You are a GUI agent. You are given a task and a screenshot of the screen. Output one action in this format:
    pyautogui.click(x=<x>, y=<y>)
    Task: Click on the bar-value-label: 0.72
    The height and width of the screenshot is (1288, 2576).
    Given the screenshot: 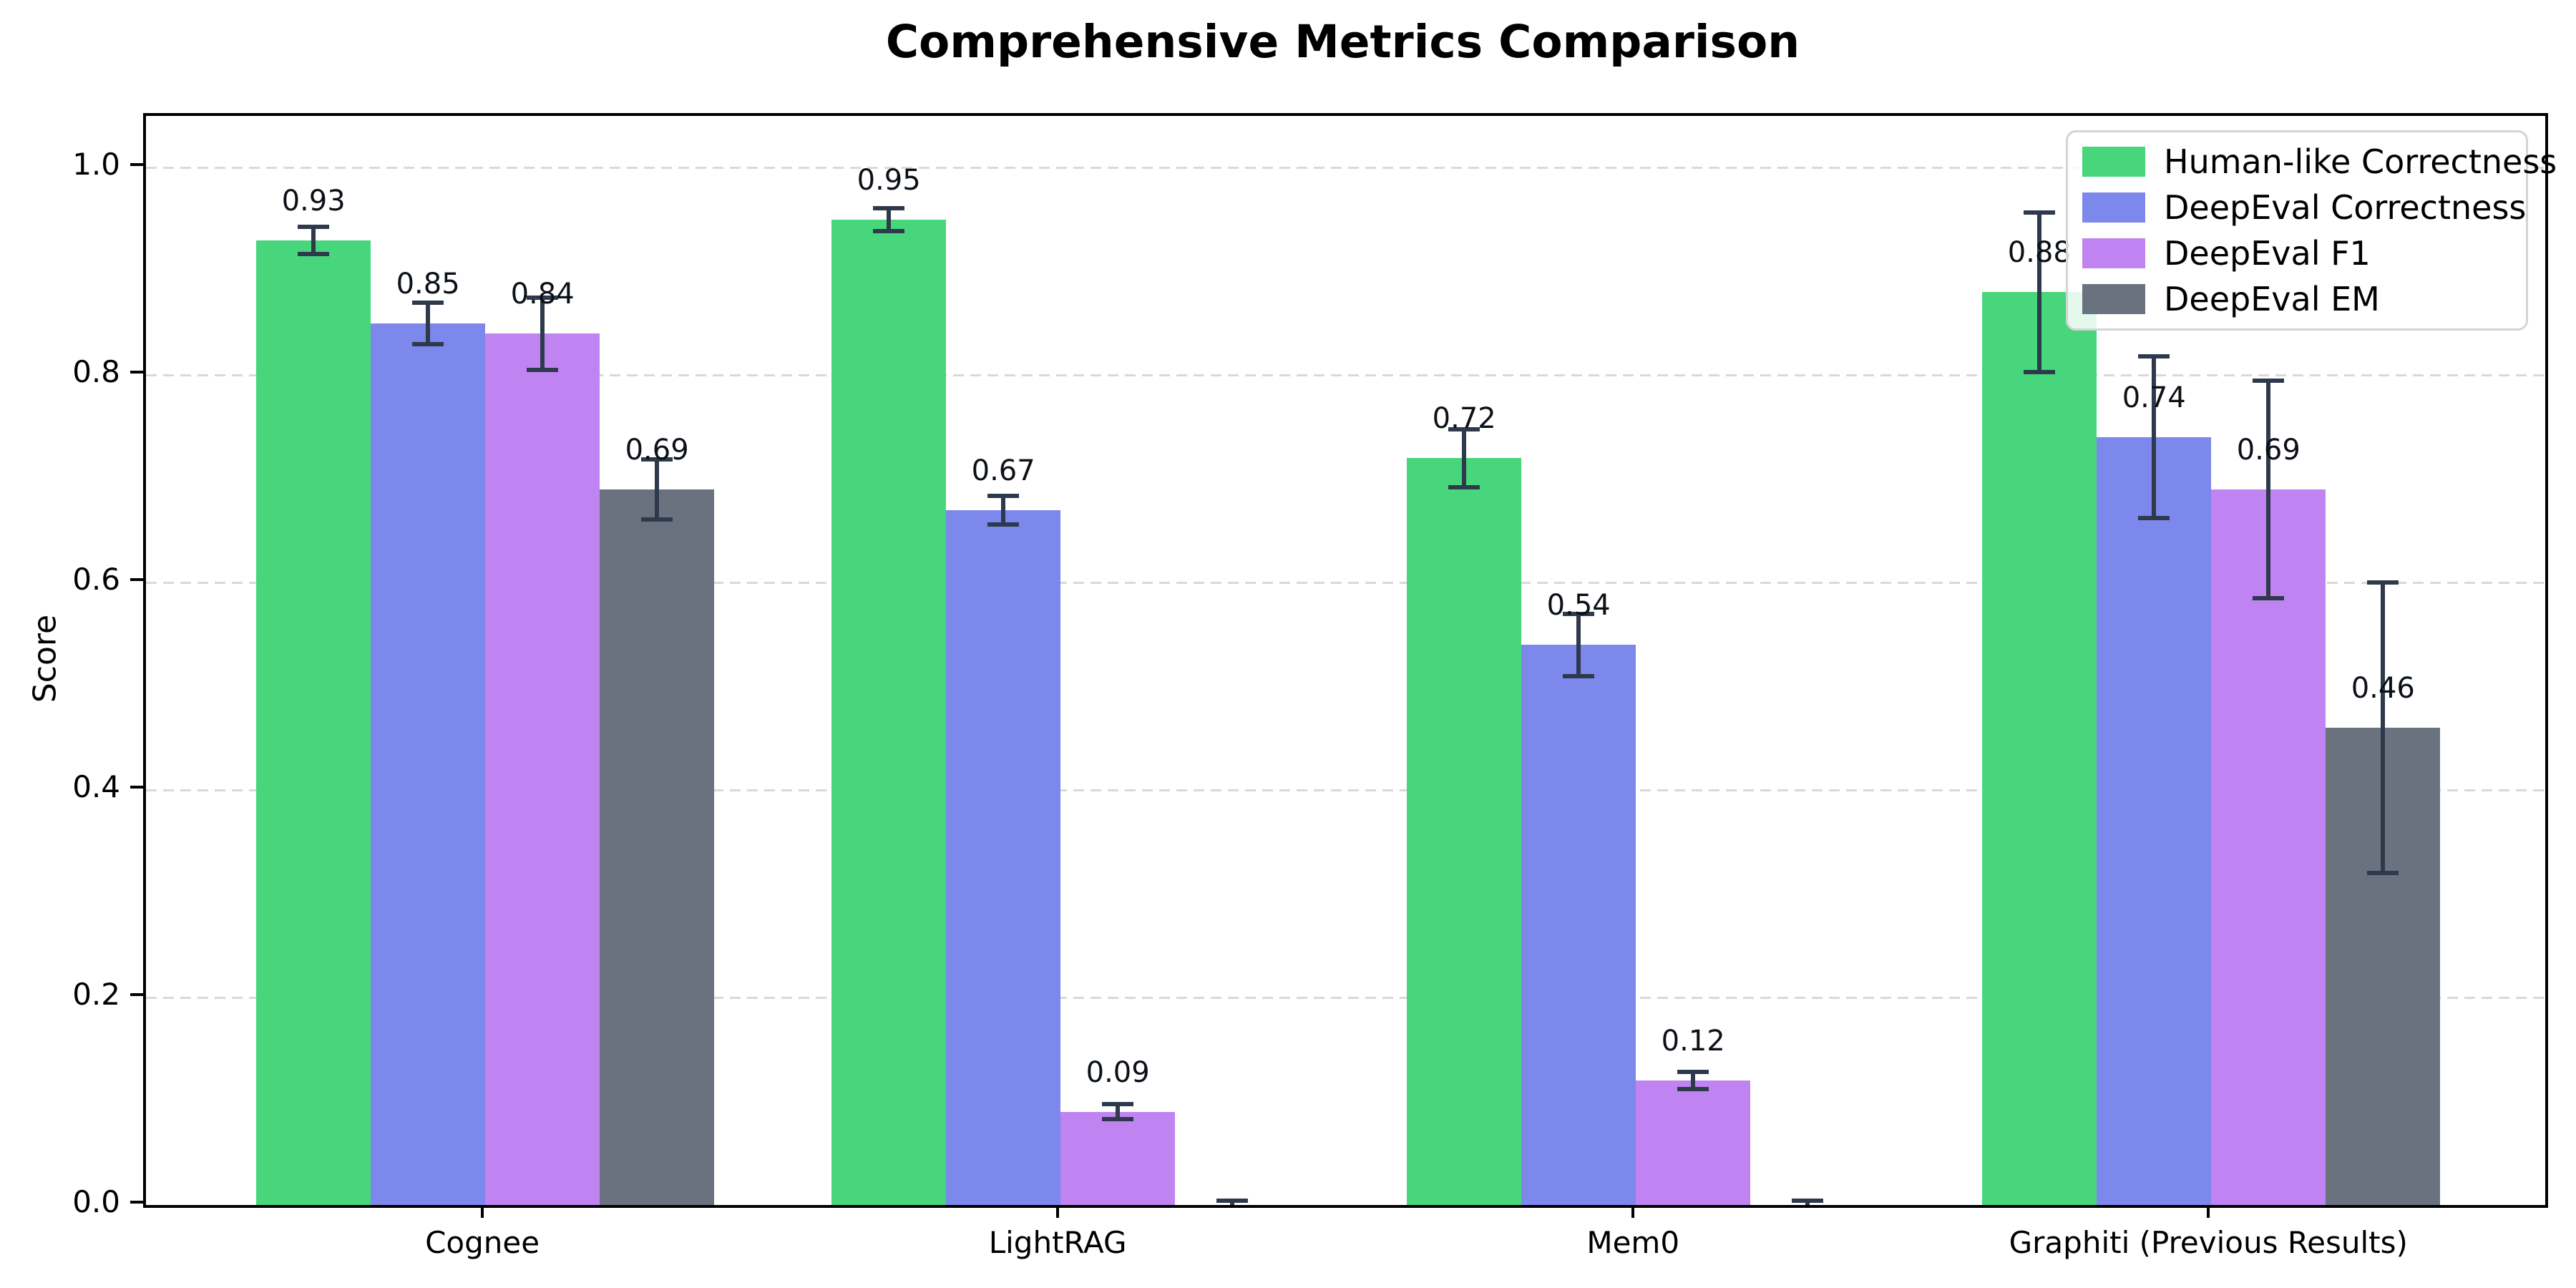 What is the action you would take?
    pyautogui.click(x=1464, y=419)
    